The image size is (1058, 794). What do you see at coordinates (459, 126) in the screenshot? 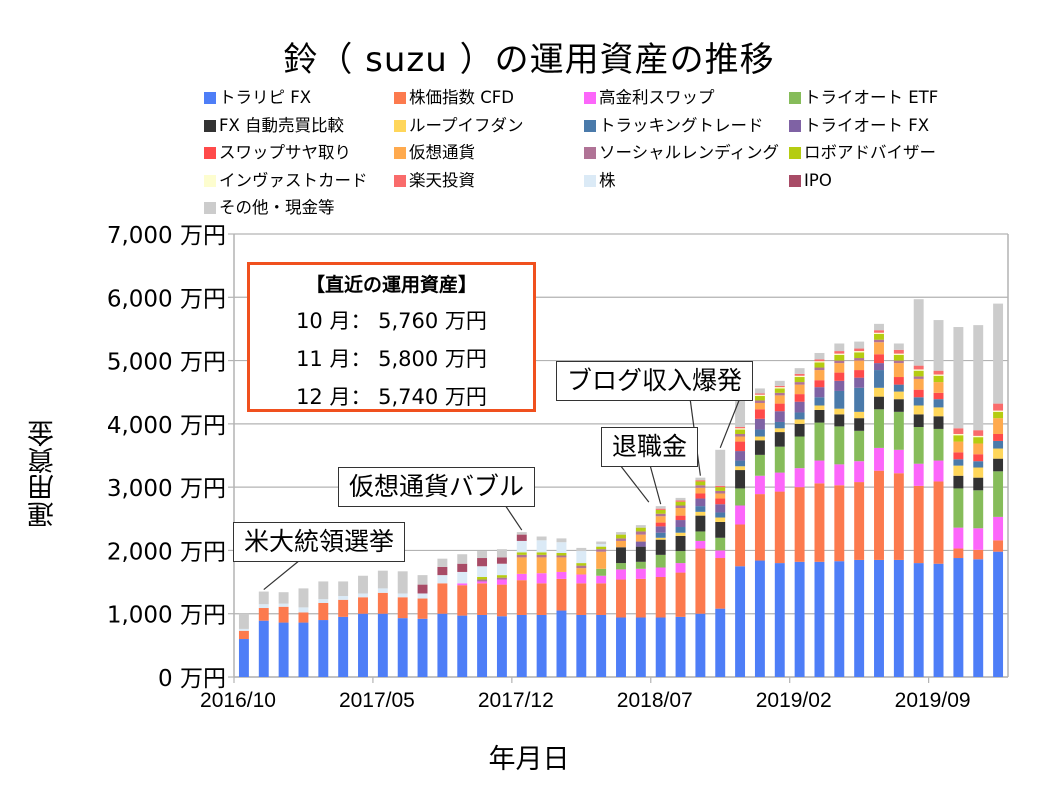
I see `legend-item: ループイフダン` at bounding box center [459, 126].